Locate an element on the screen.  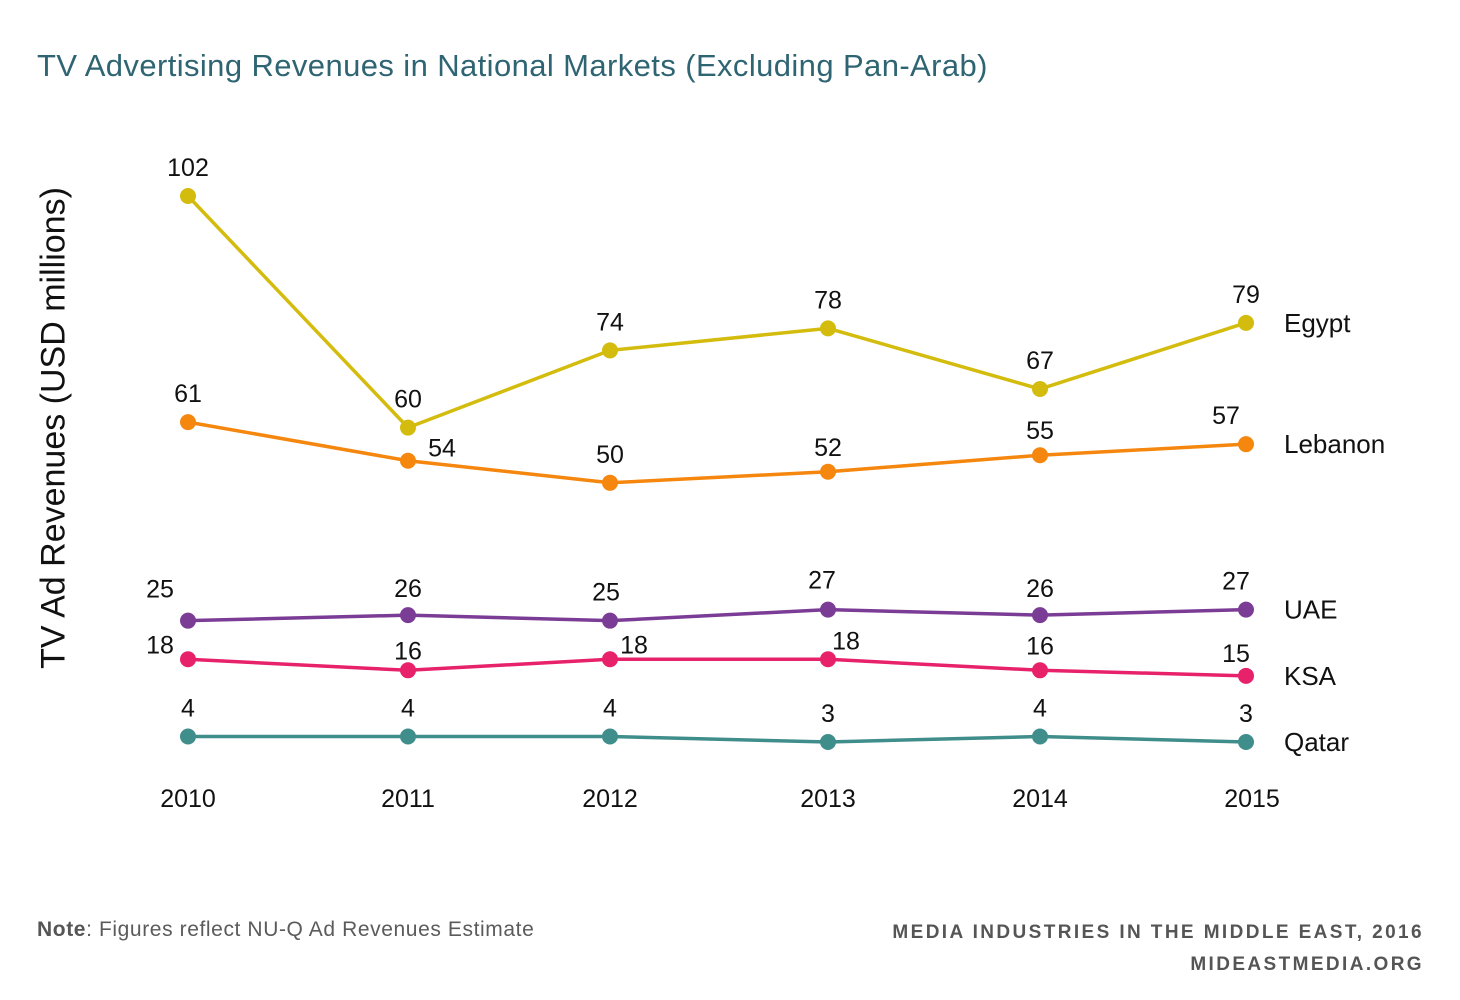
data-point-qatar-2013 is located at coordinates (828, 742).